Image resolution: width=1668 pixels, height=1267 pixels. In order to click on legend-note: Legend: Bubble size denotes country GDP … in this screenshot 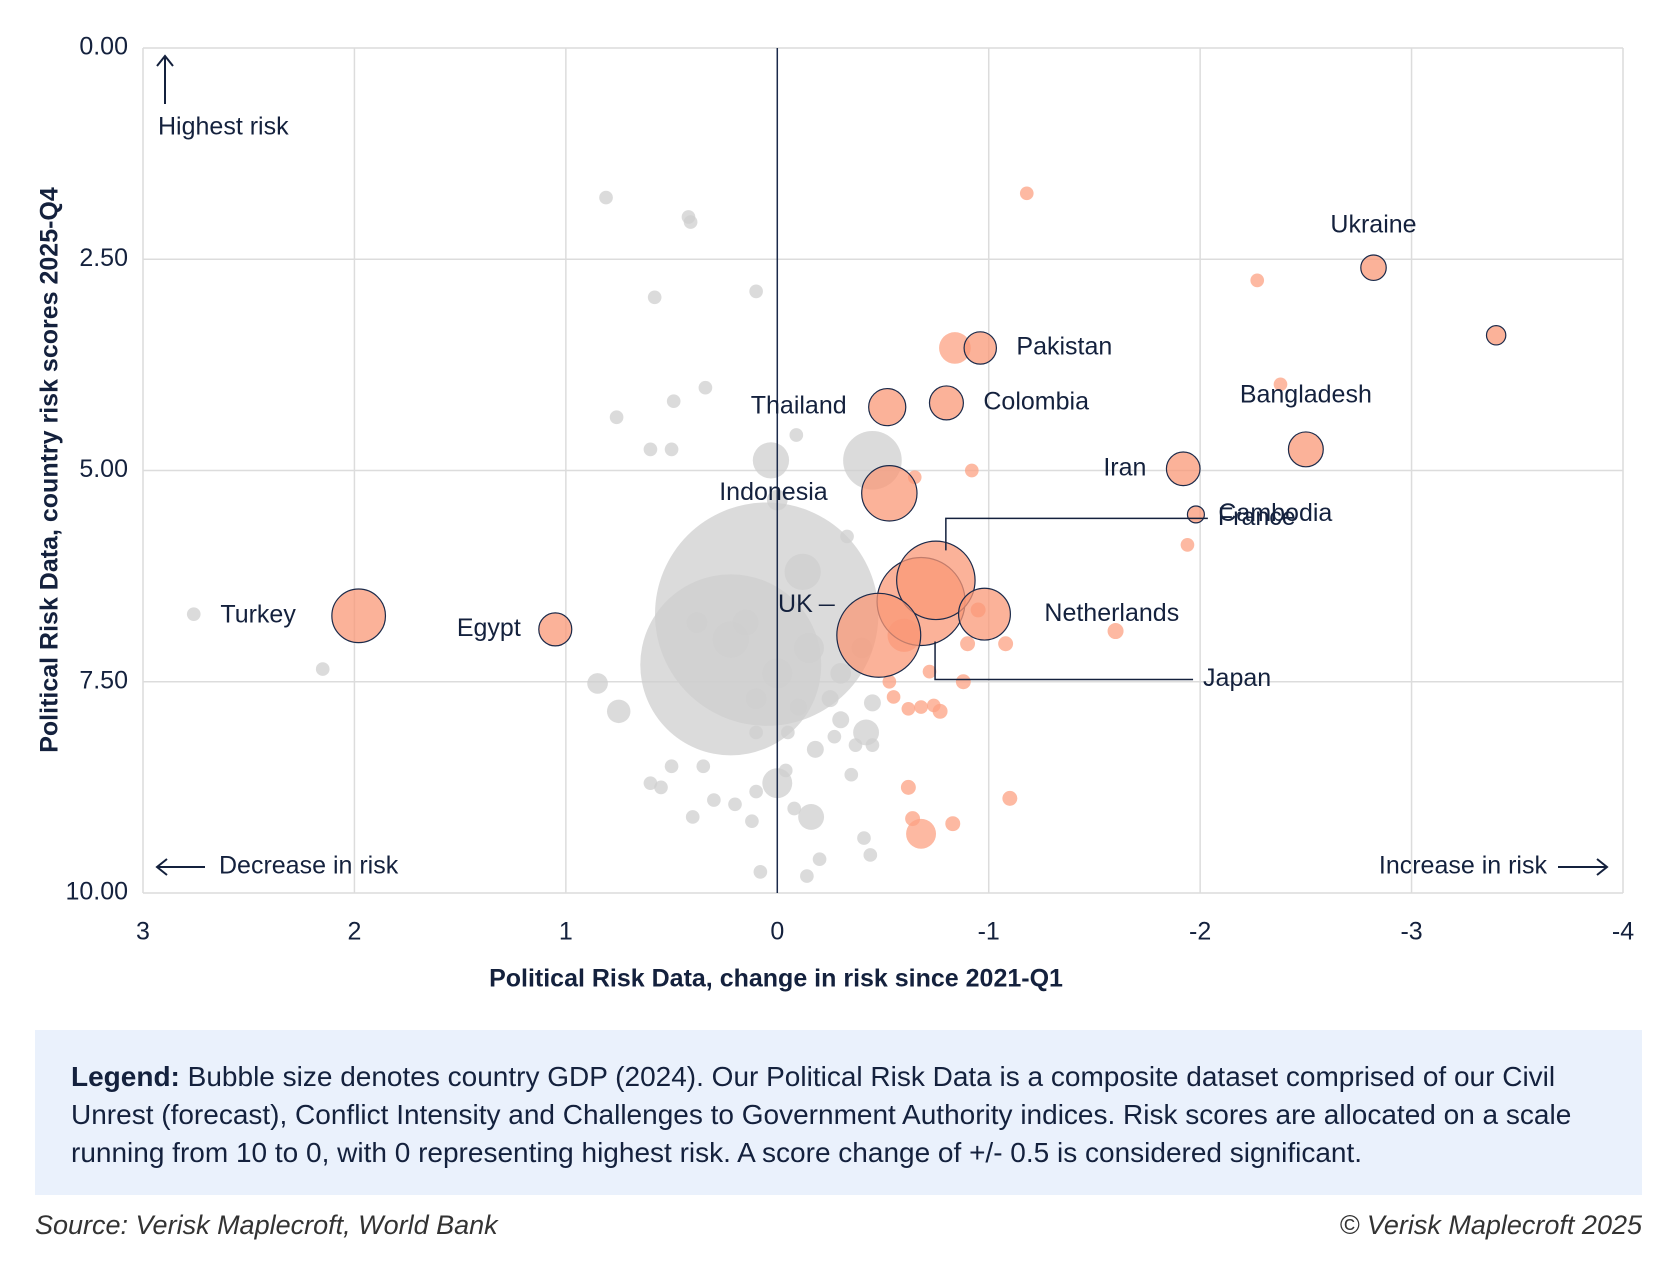, I will do `click(838, 1112)`.